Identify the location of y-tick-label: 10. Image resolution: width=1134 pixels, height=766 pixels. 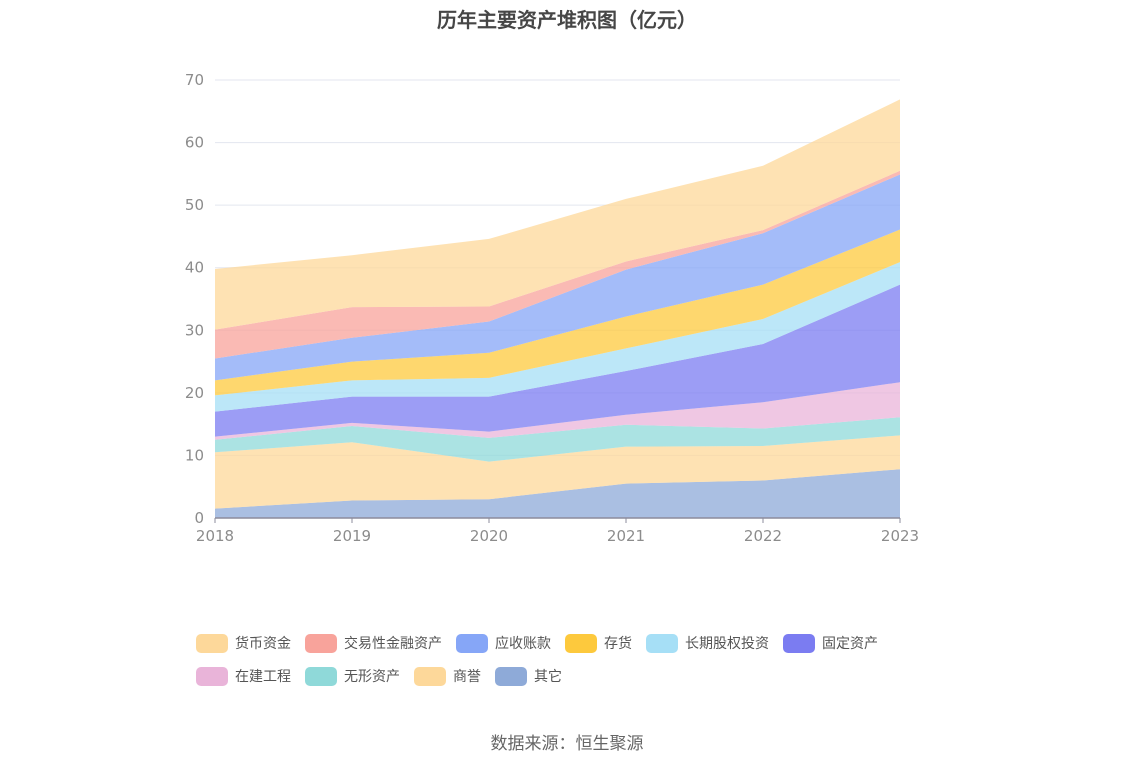
(194, 455).